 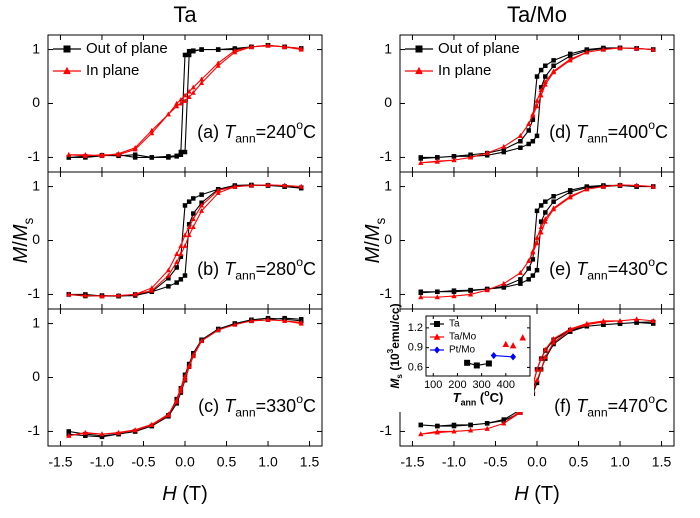 I want to click on text-part: C), so click(x=497, y=397).